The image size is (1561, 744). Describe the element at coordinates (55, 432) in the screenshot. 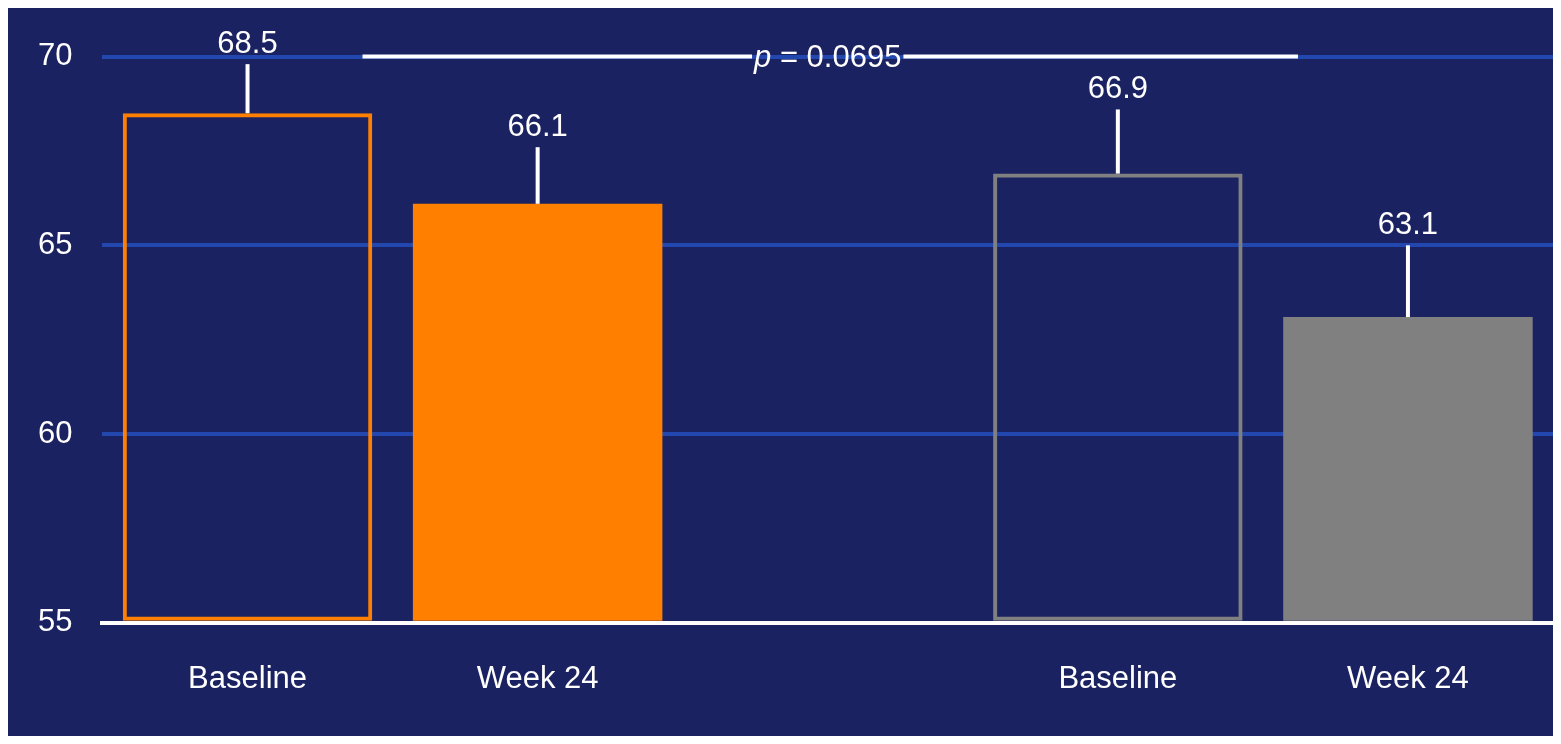

I see `y-tick-label: 60` at that location.